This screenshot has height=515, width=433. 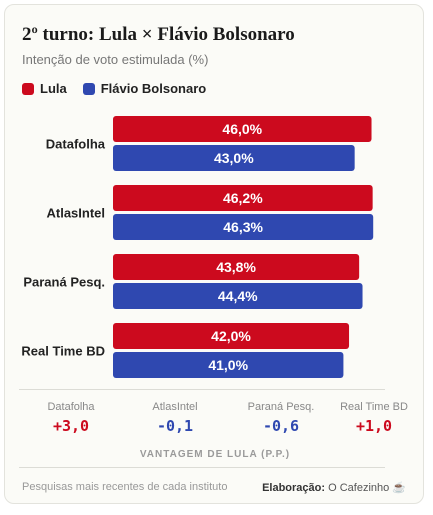 What do you see at coordinates (88, 88) in the screenshot?
I see `legend-swatch-flavio` at bounding box center [88, 88].